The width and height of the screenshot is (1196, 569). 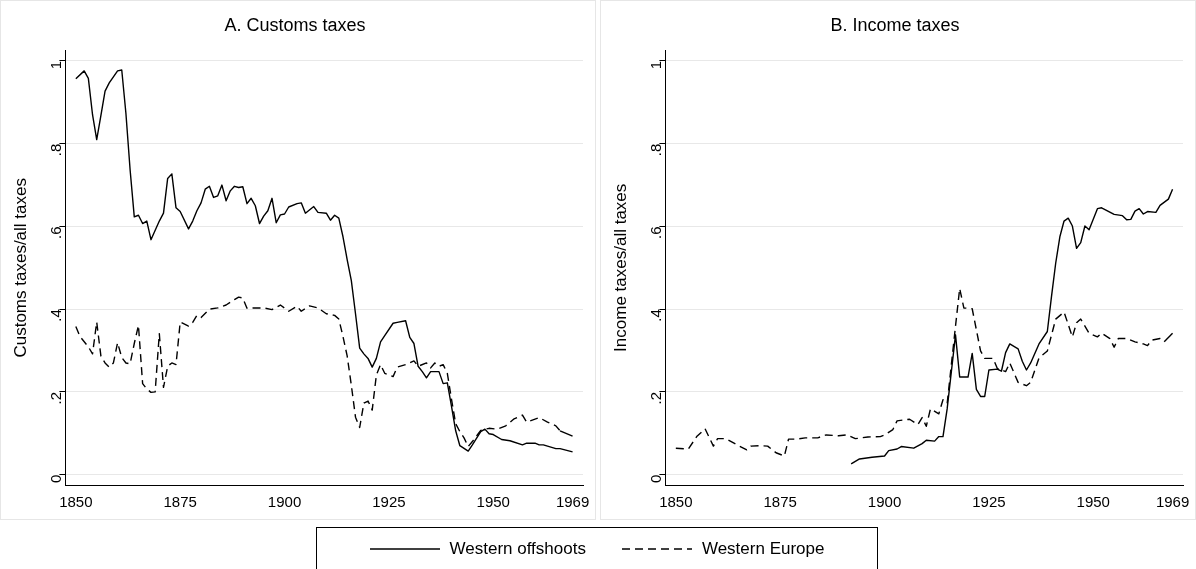 I want to click on y-axis-title: Customs taxes/all taxes, so click(x=20, y=268).